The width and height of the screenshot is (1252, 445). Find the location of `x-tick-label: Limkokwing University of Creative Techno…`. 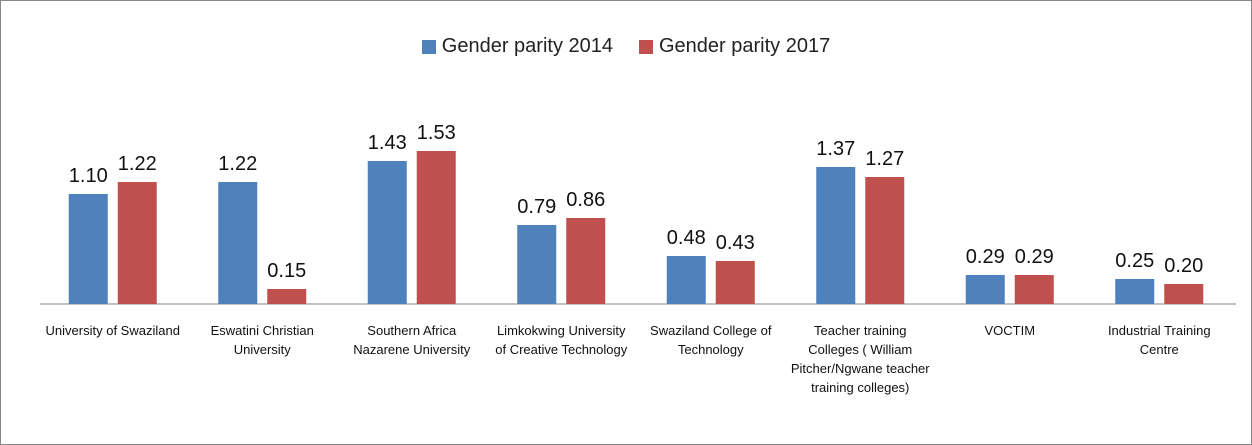

x-tick-label: Limkokwing University of Creative Techno… is located at coordinates (561, 340).